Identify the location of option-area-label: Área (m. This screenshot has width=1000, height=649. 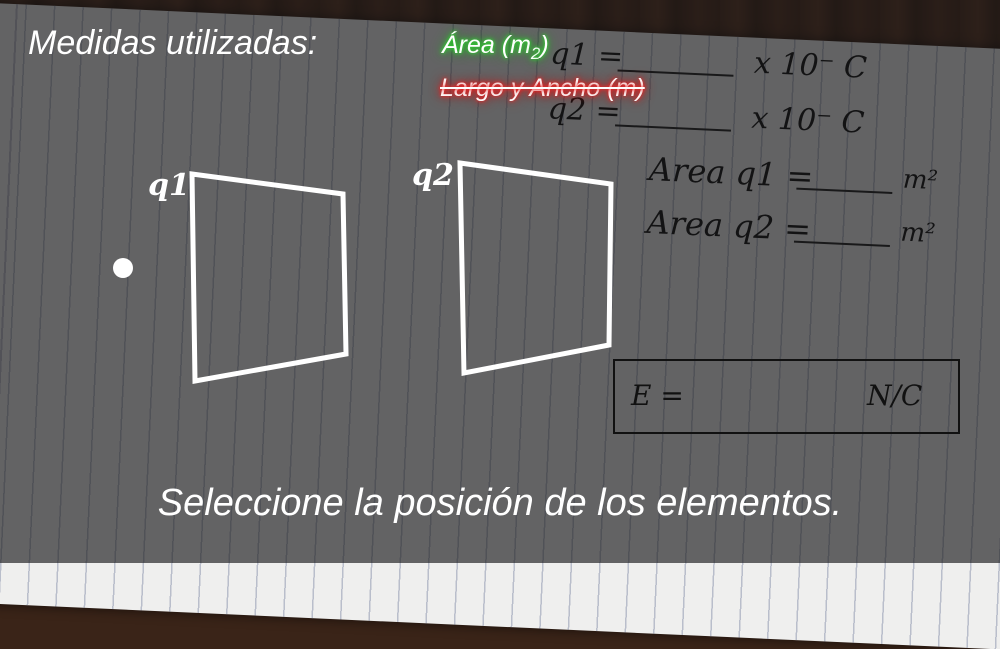
(486, 45).